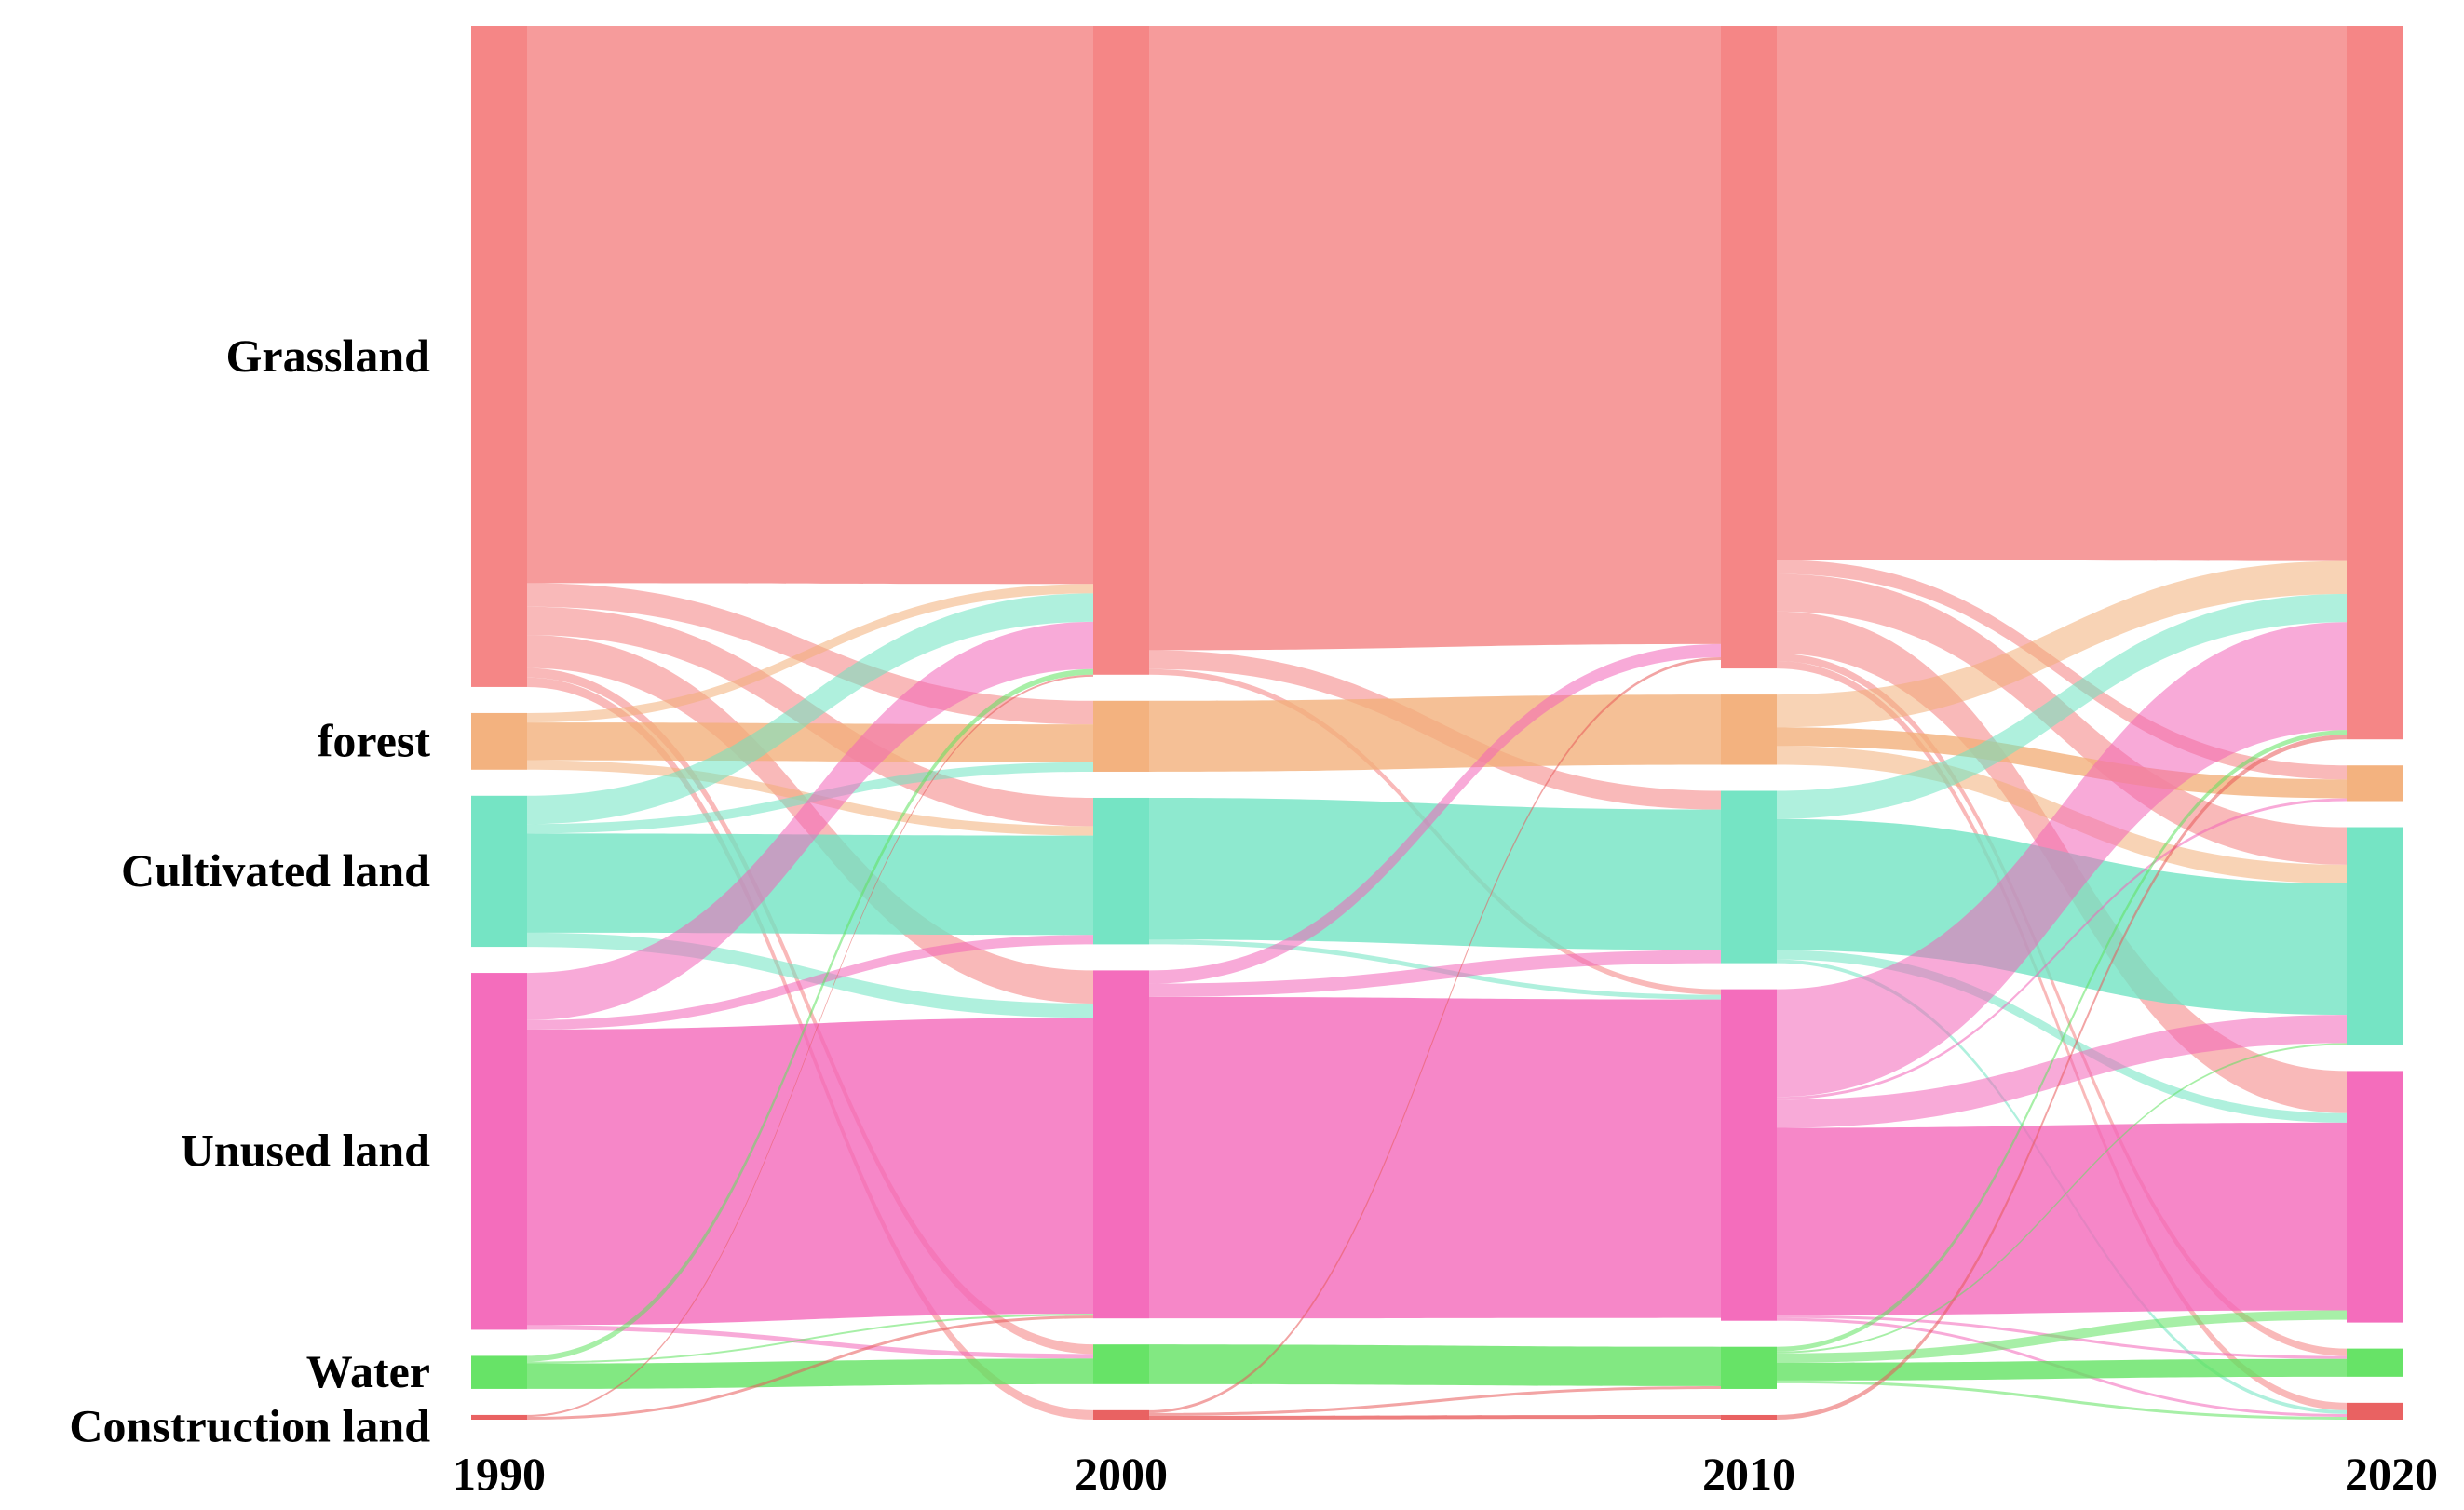 This screenshot has height=1510, width=2464. What do you see at coordinates (810, 1373) in the screenshot?
I see `flow-1990-2000-water-to-water` at bounding box center [810, 1373].